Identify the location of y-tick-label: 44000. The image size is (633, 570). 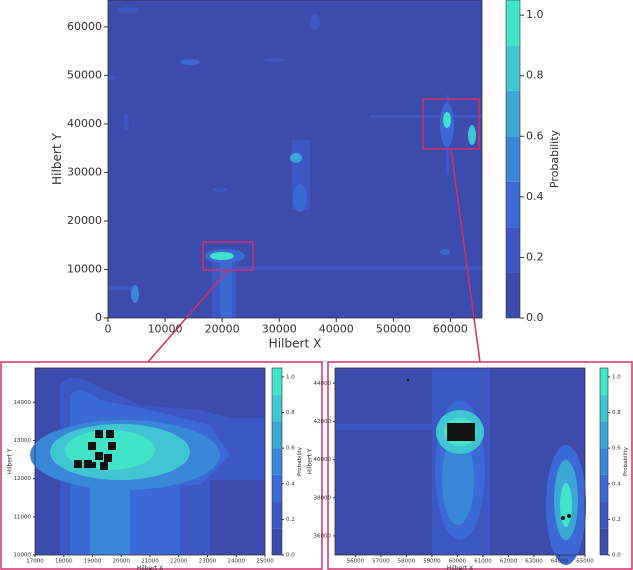
(323, 384).